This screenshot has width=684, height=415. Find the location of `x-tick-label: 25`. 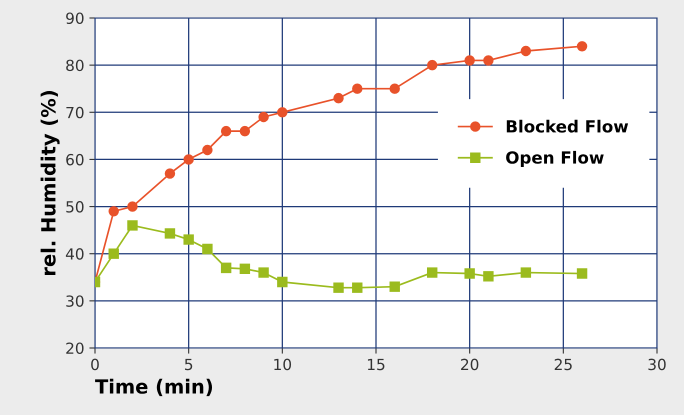

x-tick-label: 25 is located at coordinates (563, 364).